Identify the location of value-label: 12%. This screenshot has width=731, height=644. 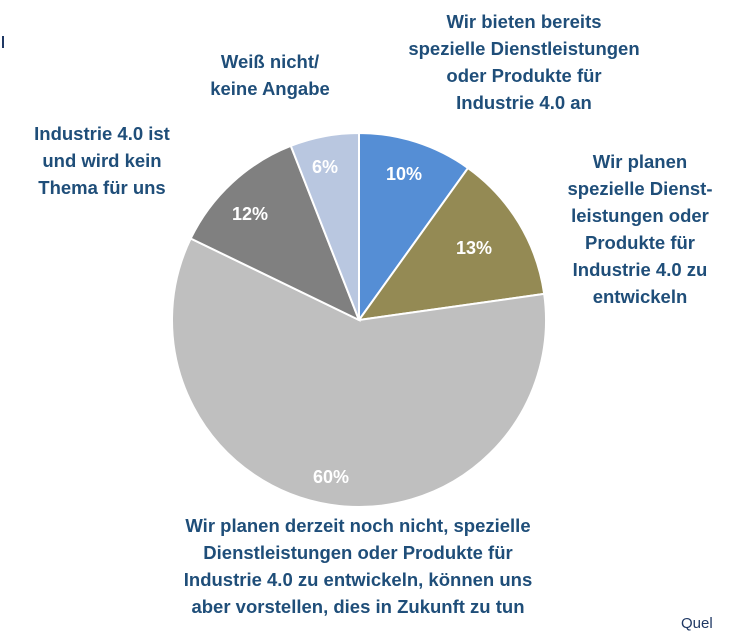
(250, 214).